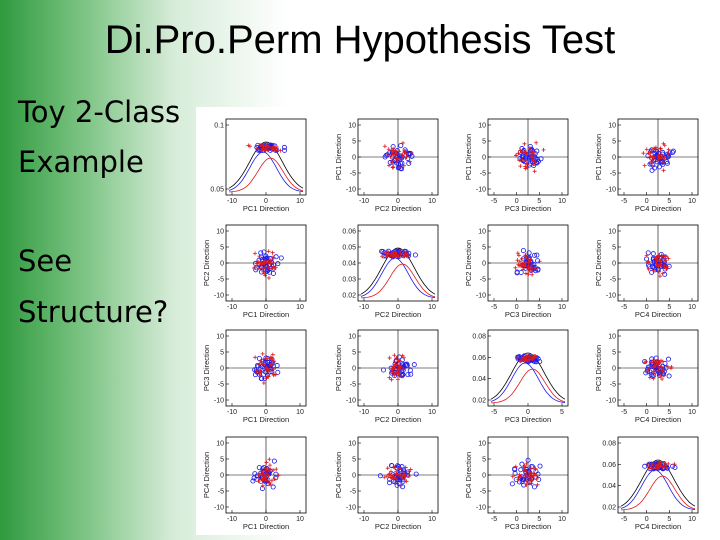 The image size is (720, 540). I want to click on bullet-text-1: Toy 2-Class, so click(99, 112).